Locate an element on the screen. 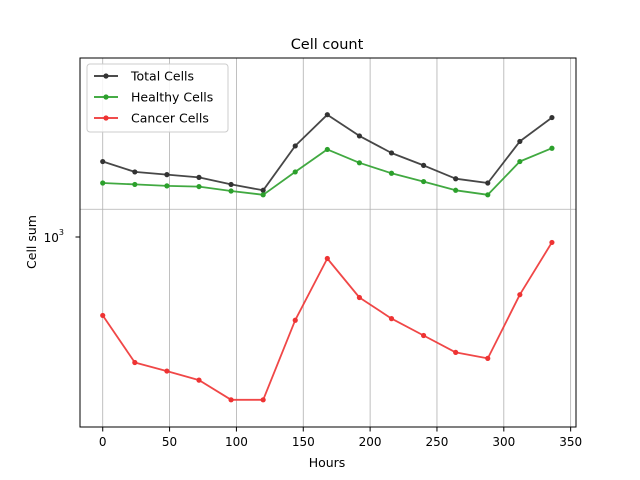 This screenshot has height=480, width=640. legend: Total Cells Healthy Cells Cancer Cells is located at coordinates (157, 98).